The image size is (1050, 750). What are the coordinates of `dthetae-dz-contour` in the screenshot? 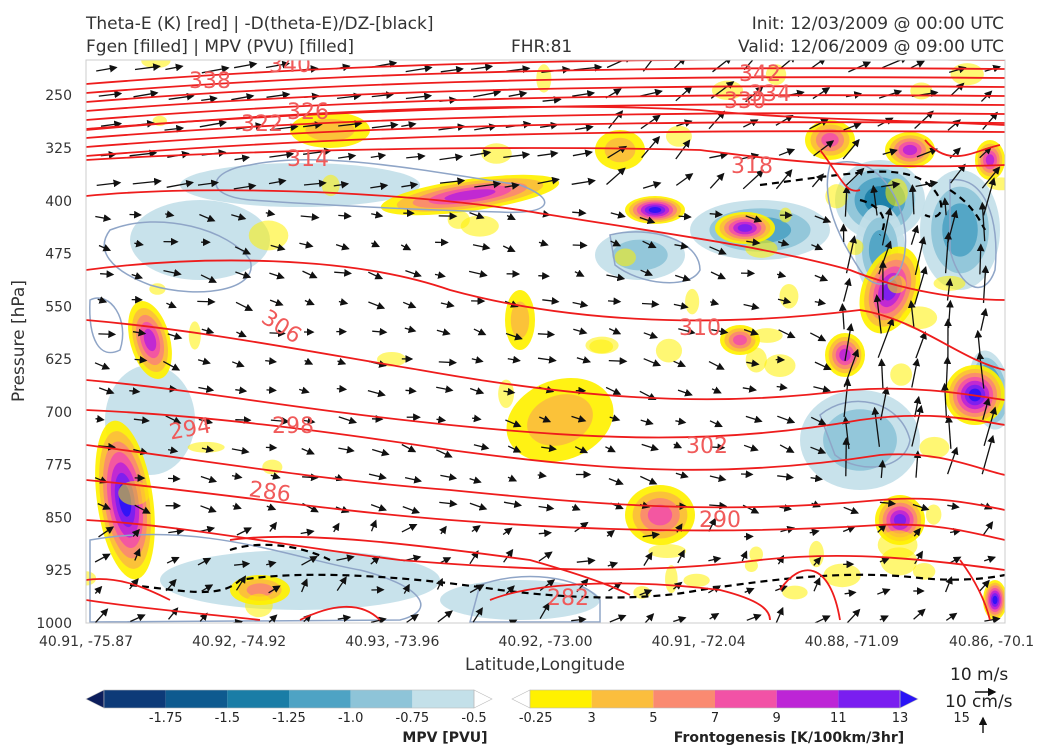 It's located at (280, 552).